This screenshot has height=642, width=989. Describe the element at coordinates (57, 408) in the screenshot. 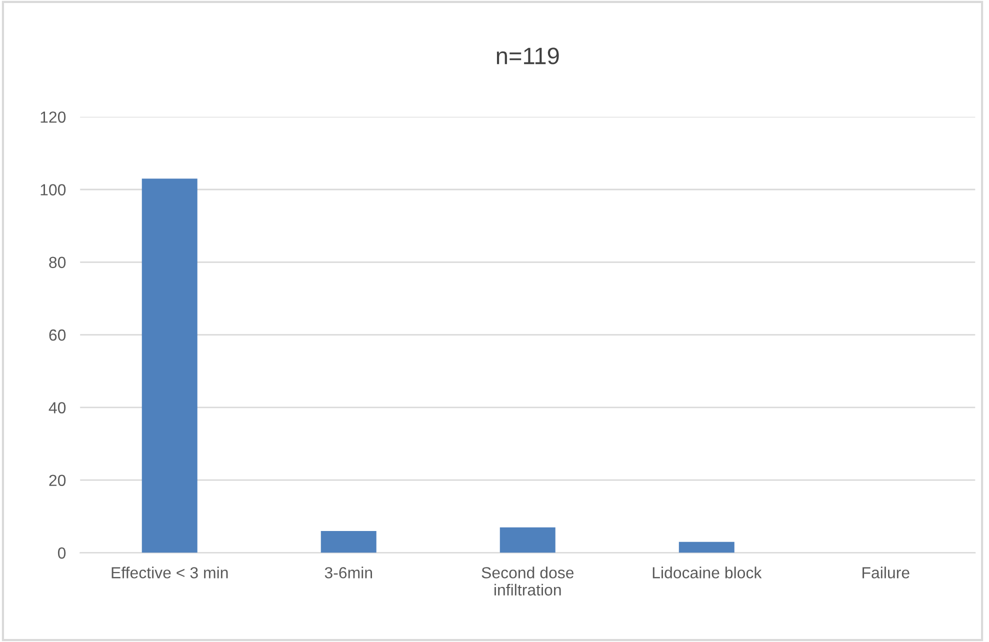

I see `y-tick-label: 40` at that location.